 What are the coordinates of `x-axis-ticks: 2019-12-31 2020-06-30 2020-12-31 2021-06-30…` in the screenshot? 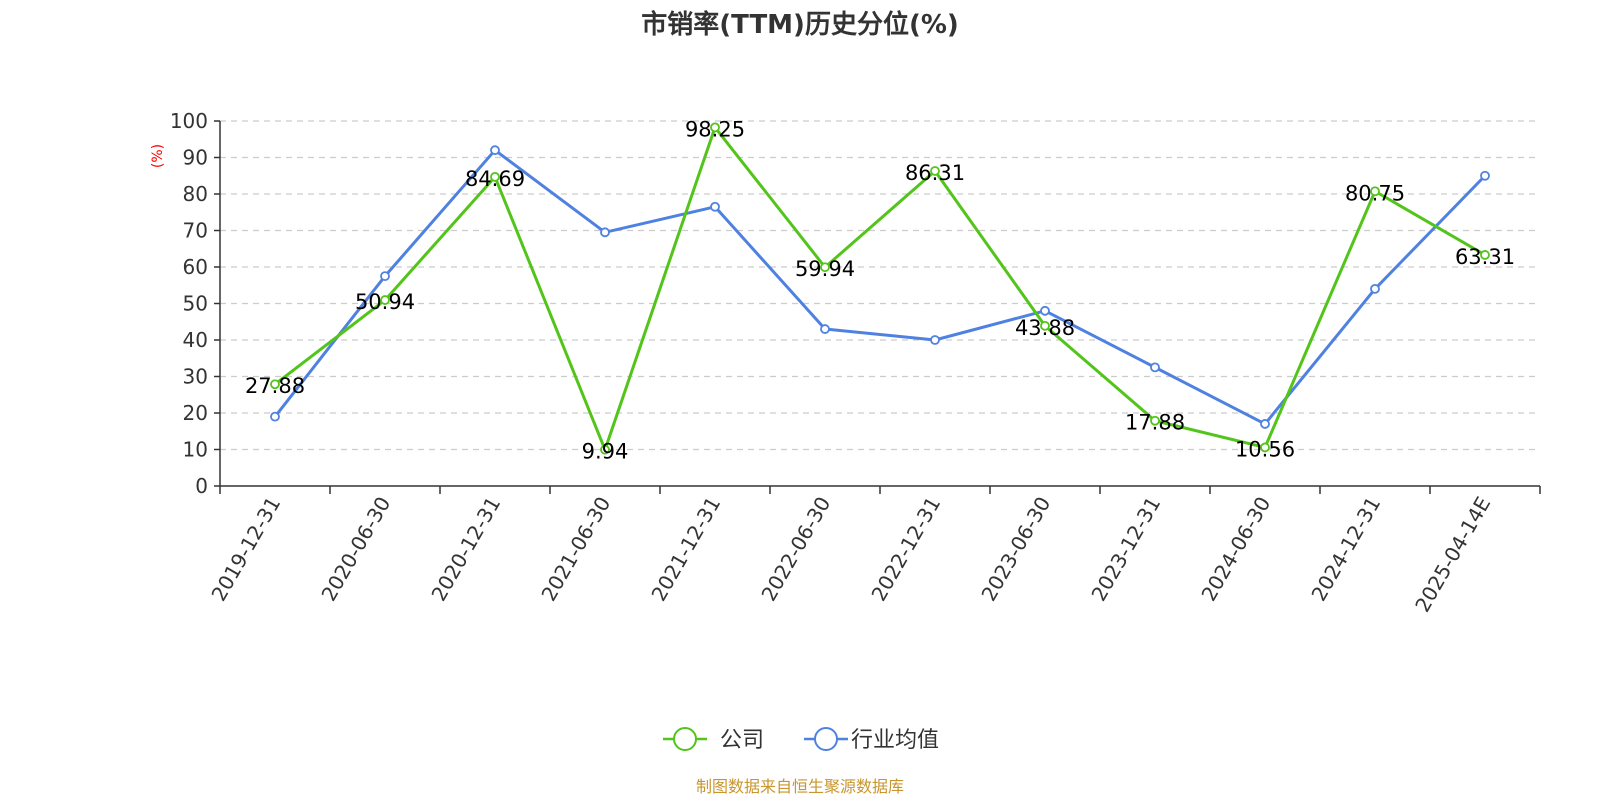 It's located at (873, 551).